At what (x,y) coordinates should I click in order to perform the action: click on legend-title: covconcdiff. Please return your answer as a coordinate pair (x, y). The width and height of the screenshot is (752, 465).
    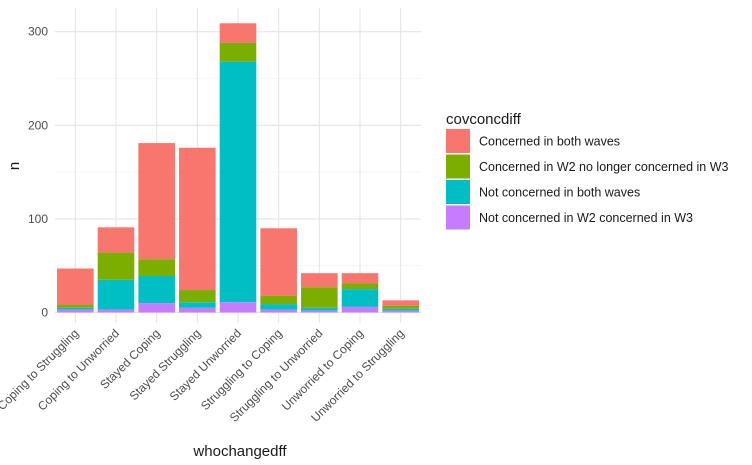
    Looking at the image, I should click on (484, 119).